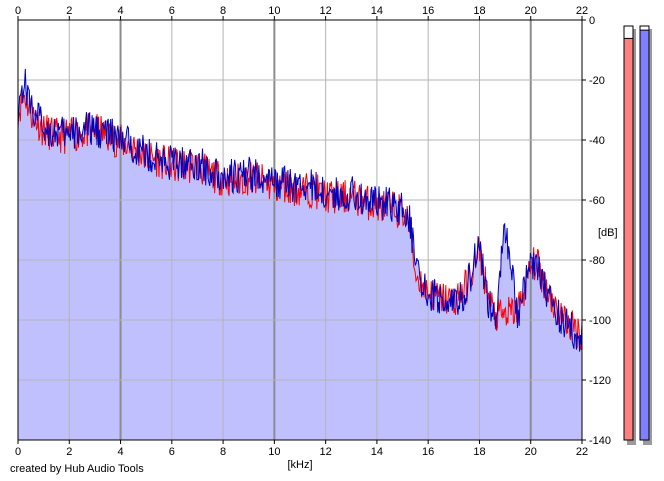 This screenshot has width=664, height=481. I want to click on x-tick-label-bottom: 10, so click(274, 452).